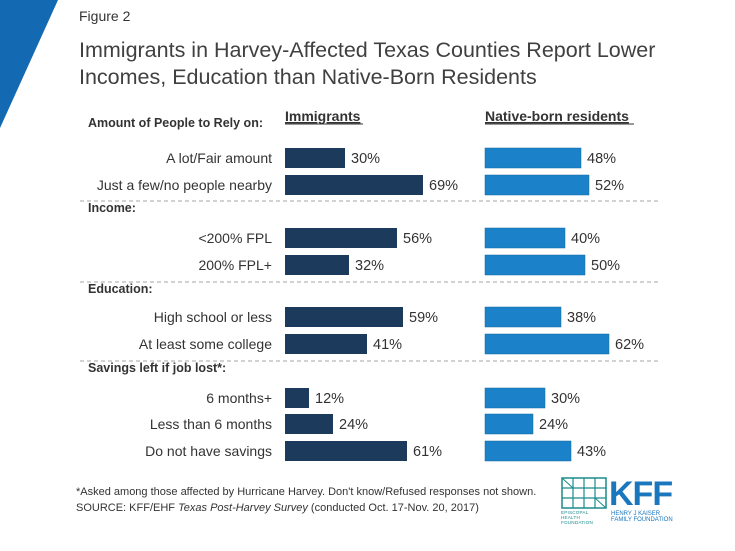 This screenshot has height=551, width=735. Describe the element at coordinates (629, 345) in the screenshot. I see `data-label-native-born: 62%` at that location.